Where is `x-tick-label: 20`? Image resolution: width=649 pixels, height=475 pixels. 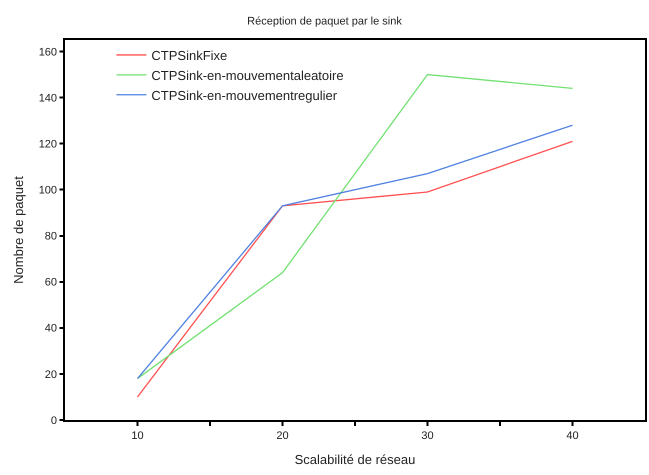
x-tick-label: 20 is located at coordinates (282, 436).